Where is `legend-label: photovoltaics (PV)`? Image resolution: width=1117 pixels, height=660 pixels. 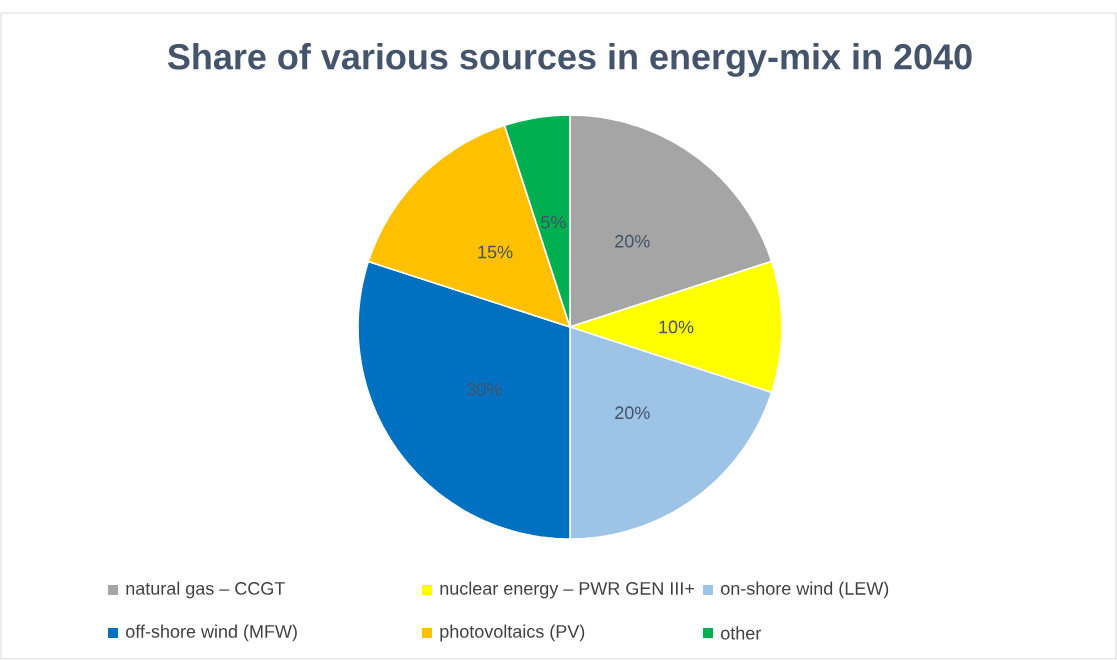
legend-label: photovoltaics (PV) is located at coordinates (512, 633).